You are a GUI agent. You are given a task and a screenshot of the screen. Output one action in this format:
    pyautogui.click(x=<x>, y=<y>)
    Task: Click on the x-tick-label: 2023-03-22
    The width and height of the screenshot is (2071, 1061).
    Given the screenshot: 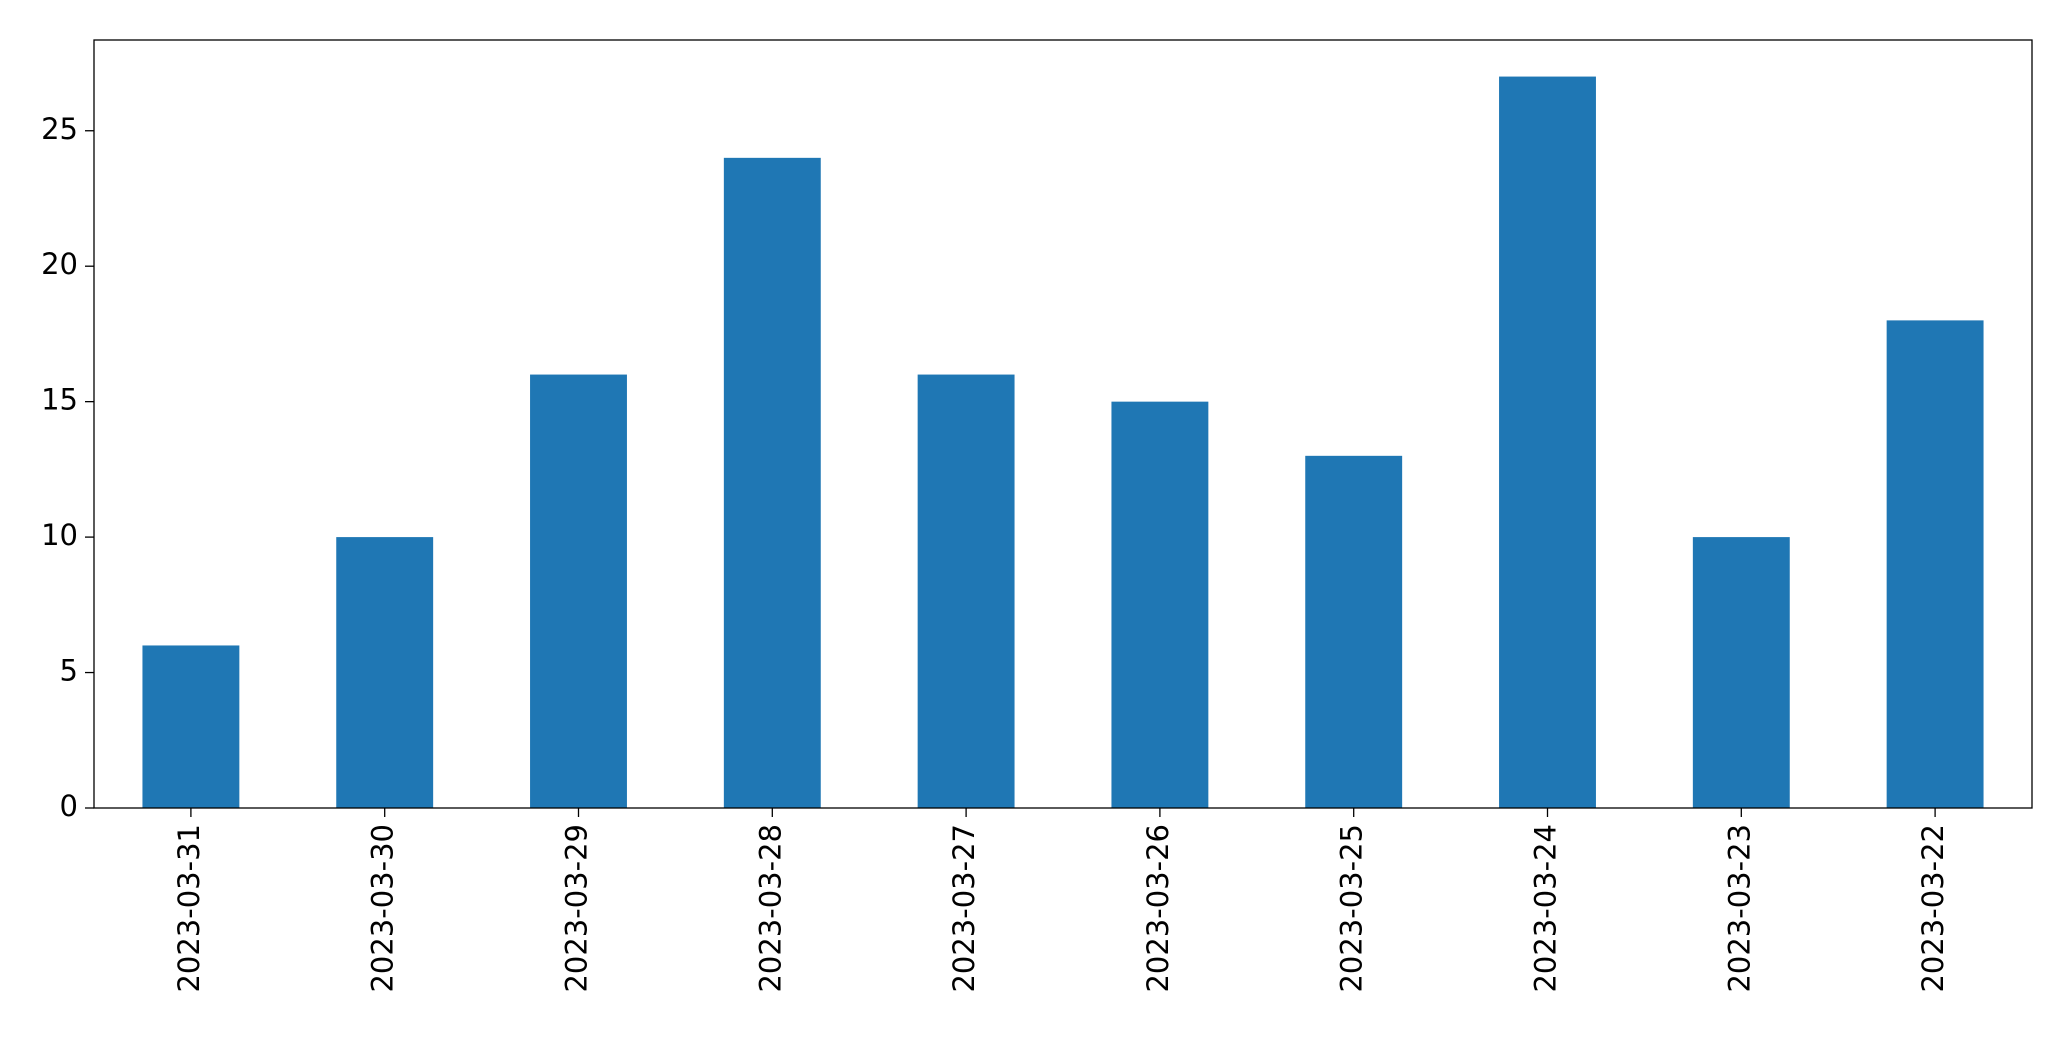 What is the action you would take?
    pyautogui.click(x=1933, y=908)
    